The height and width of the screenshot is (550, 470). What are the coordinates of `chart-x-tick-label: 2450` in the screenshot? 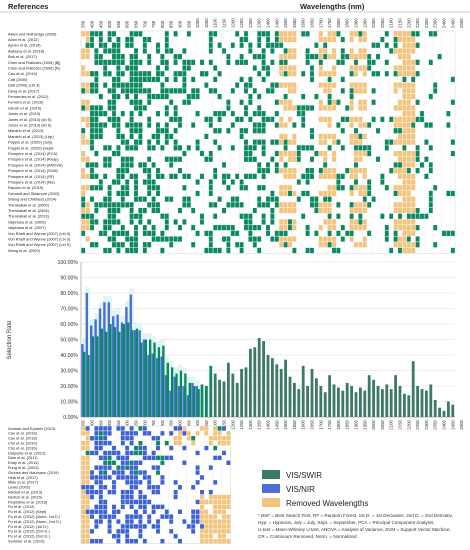 It's located at (452, 424).